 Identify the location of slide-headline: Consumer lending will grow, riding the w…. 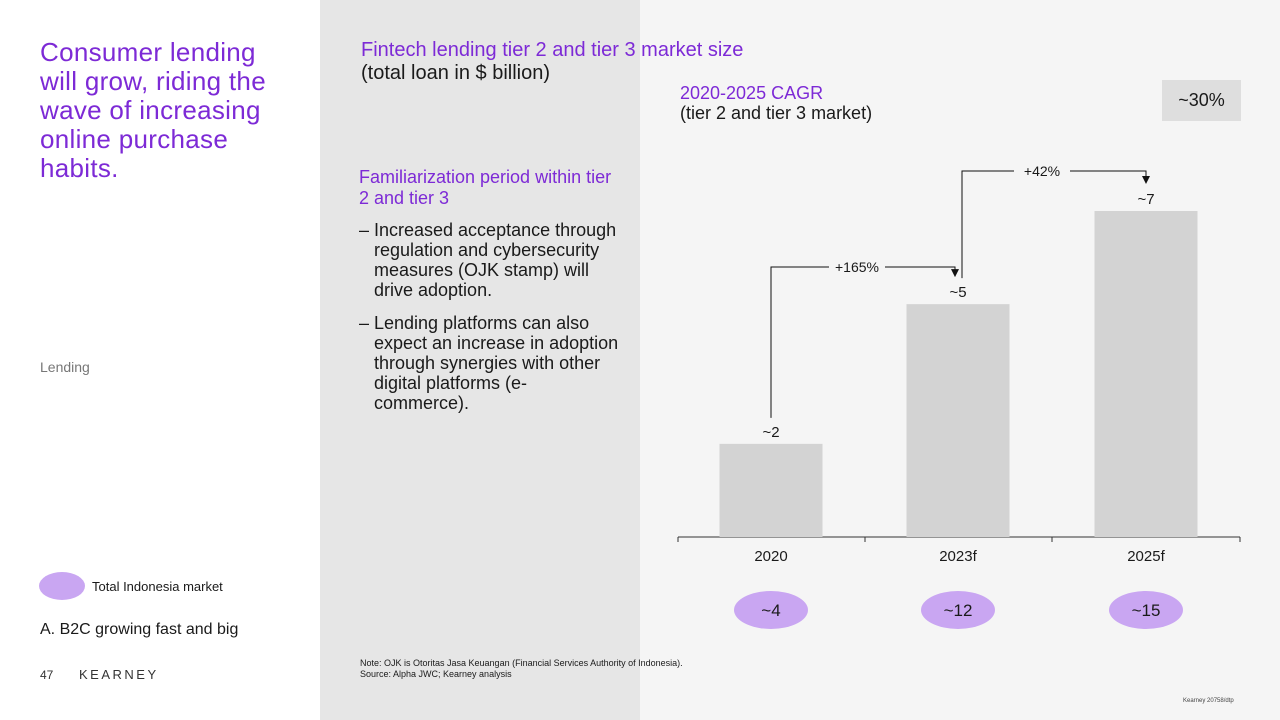
(153, 110).